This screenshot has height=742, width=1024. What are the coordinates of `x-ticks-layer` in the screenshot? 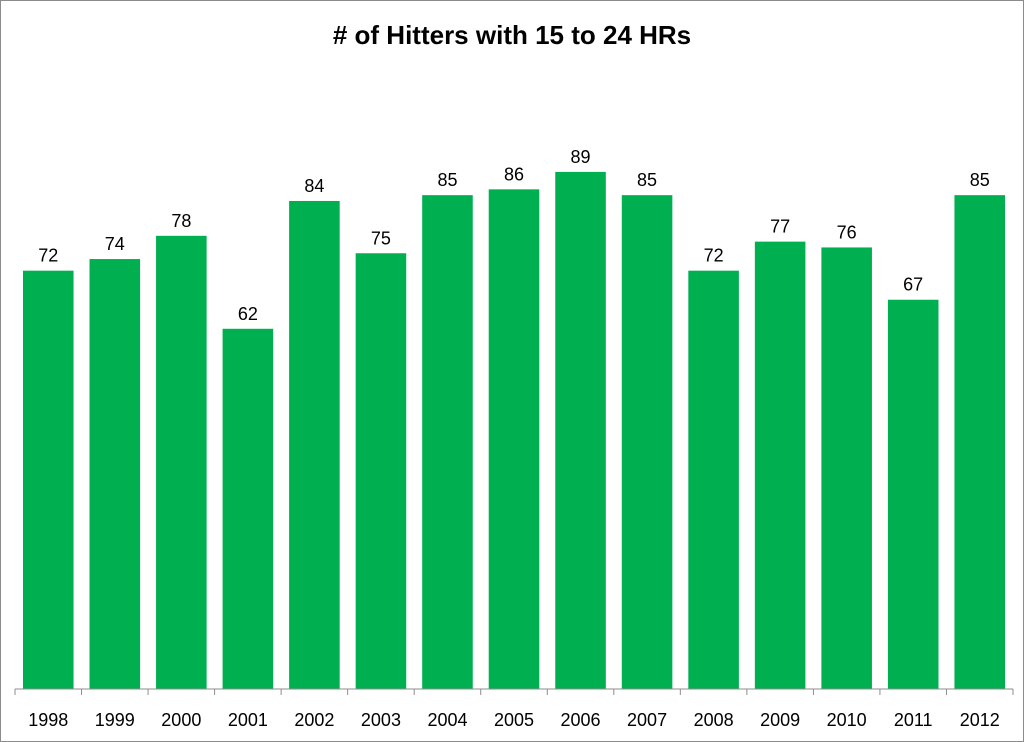 It's located at (514, 692).